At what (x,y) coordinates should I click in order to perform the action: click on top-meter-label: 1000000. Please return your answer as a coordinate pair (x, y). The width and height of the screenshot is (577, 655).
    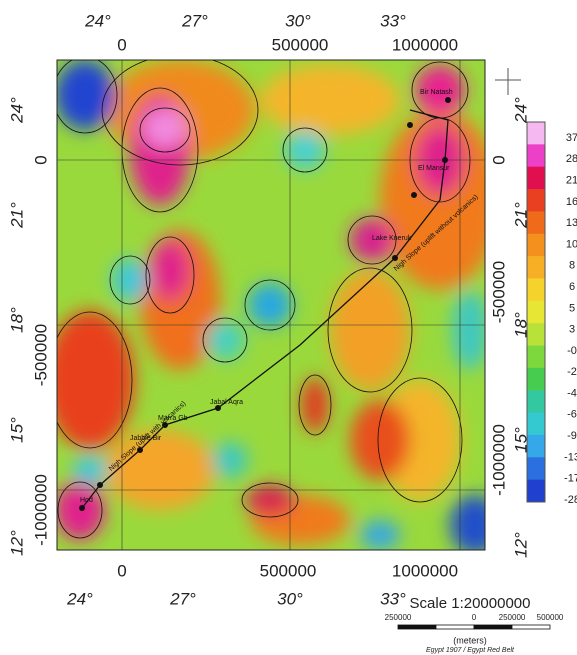
    Looking at the image, I should click on (425, 44).